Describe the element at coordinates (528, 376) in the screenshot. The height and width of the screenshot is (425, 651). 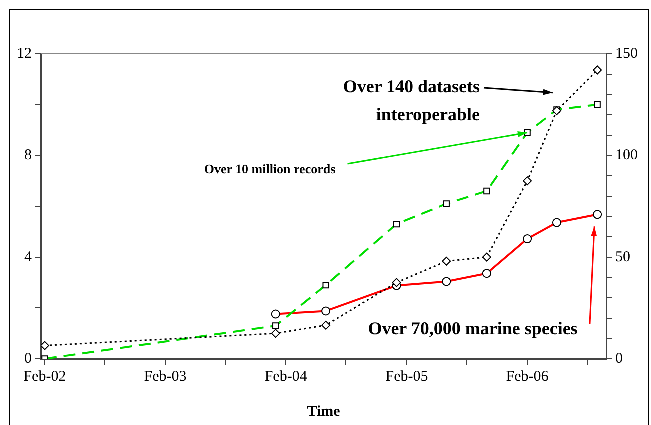
I see `x-tick-label: Feb-06` at that location.